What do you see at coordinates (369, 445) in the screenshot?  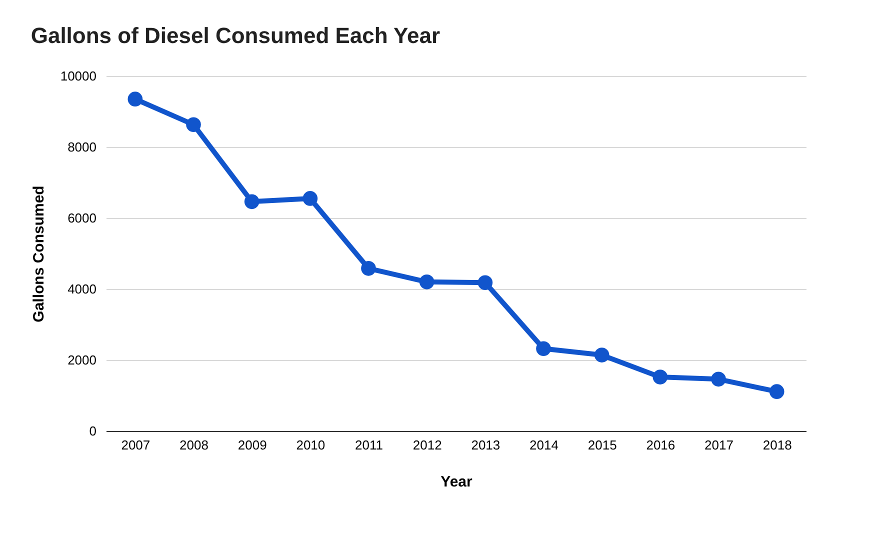 I see `x-tick-label: 2011` at bounding box center [369, 445].